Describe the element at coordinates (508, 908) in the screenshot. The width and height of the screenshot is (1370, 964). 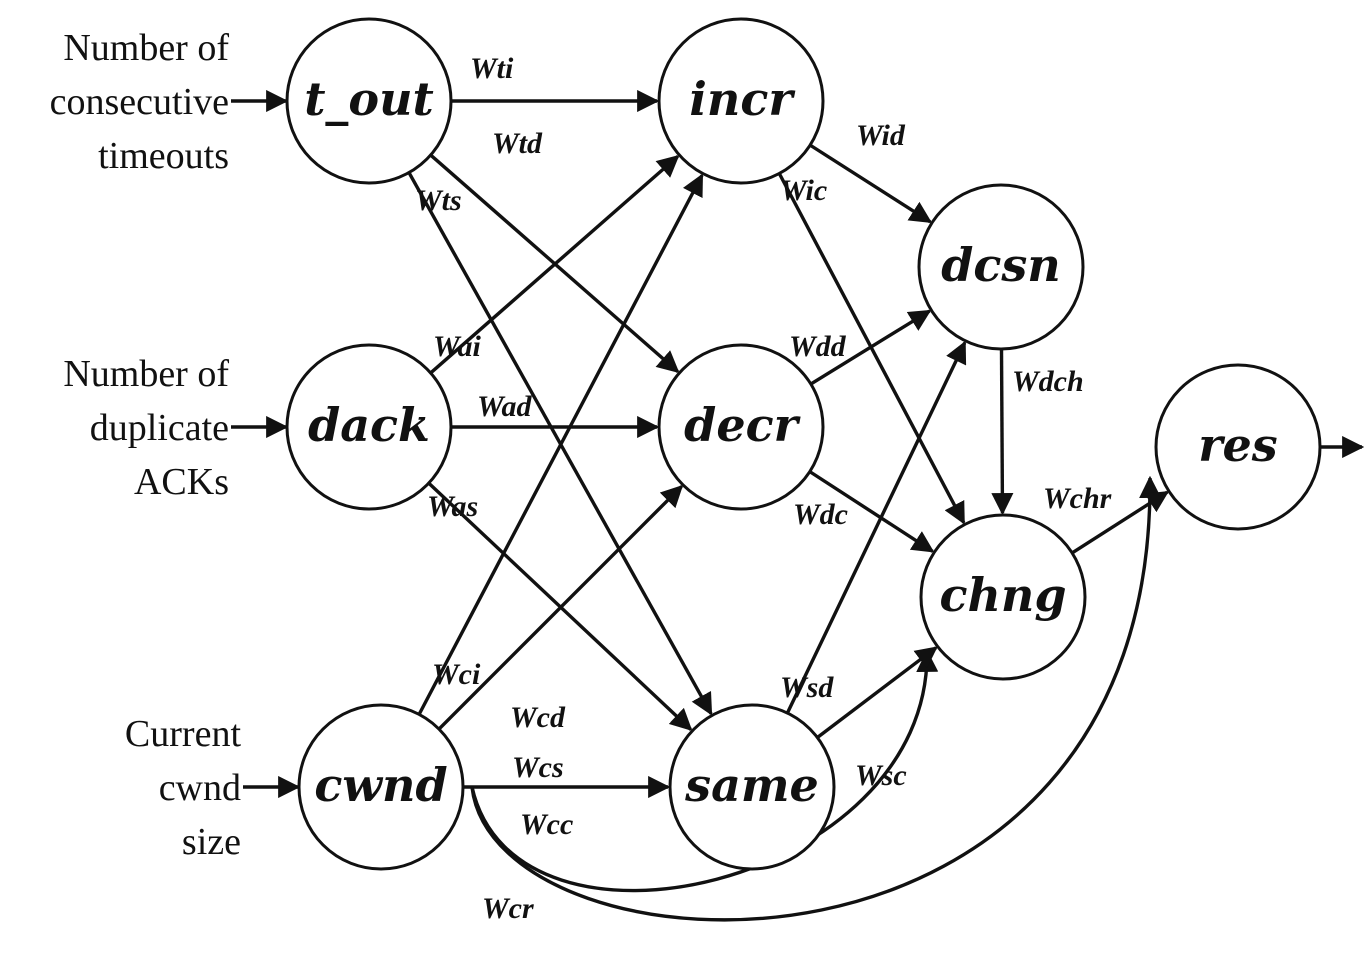
I see `weight-label-wcr: Wcr` at that location.